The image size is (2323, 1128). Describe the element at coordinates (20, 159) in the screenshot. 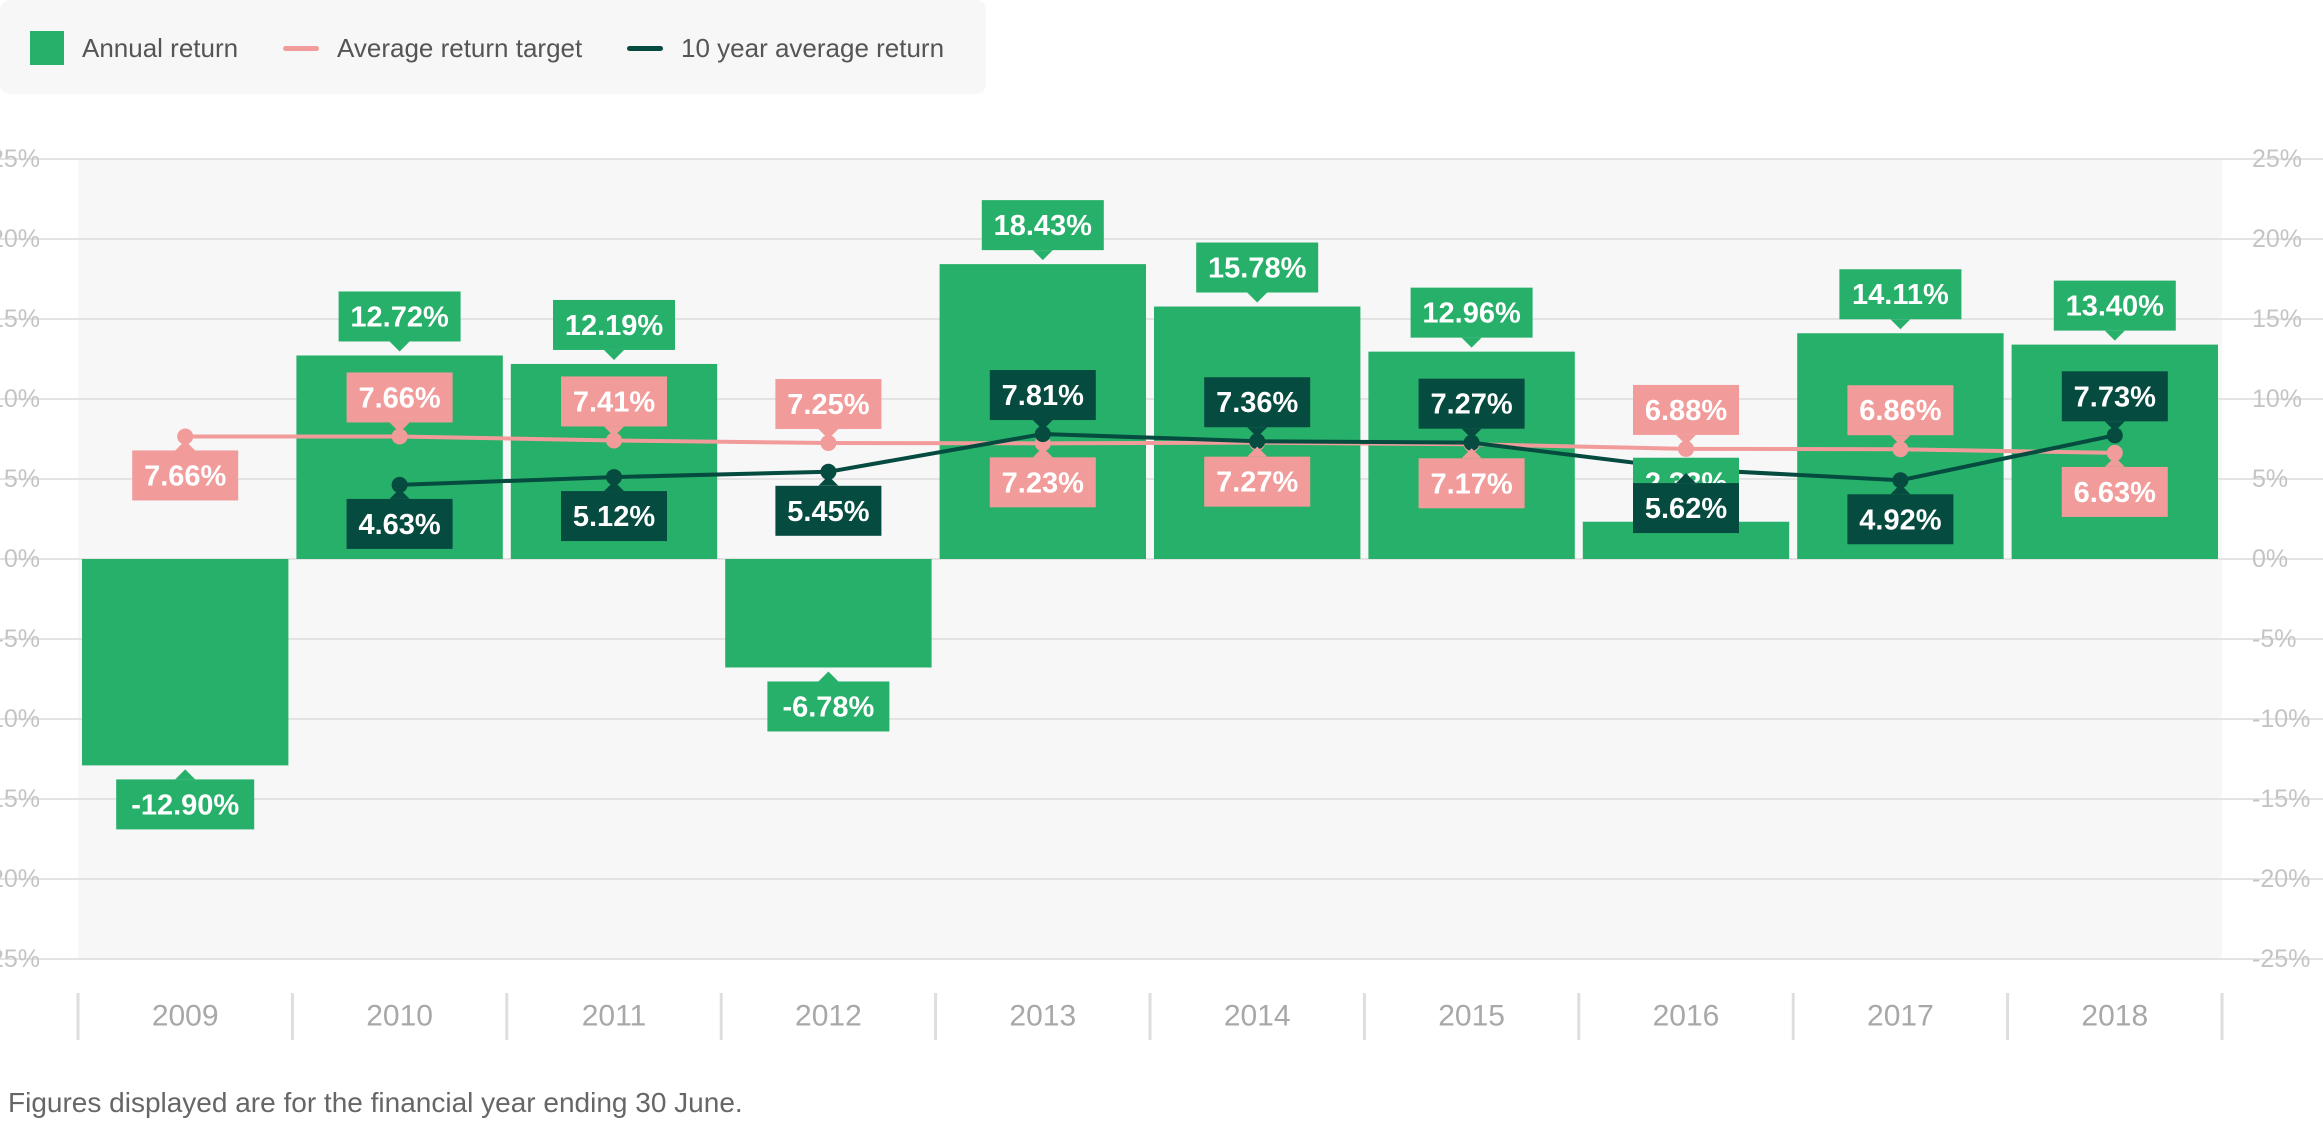

I see `y-tick-label-left: 25%` at that location.